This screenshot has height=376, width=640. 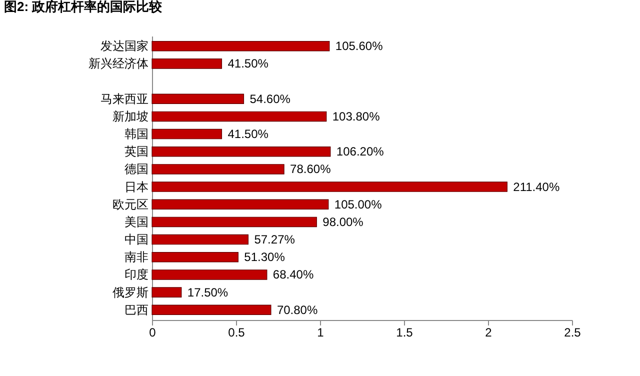 What do you see at coordinates (130, 116) in the screenshot?
I see `y-tick-label: 新加坡` at bounding box center [130, 116].